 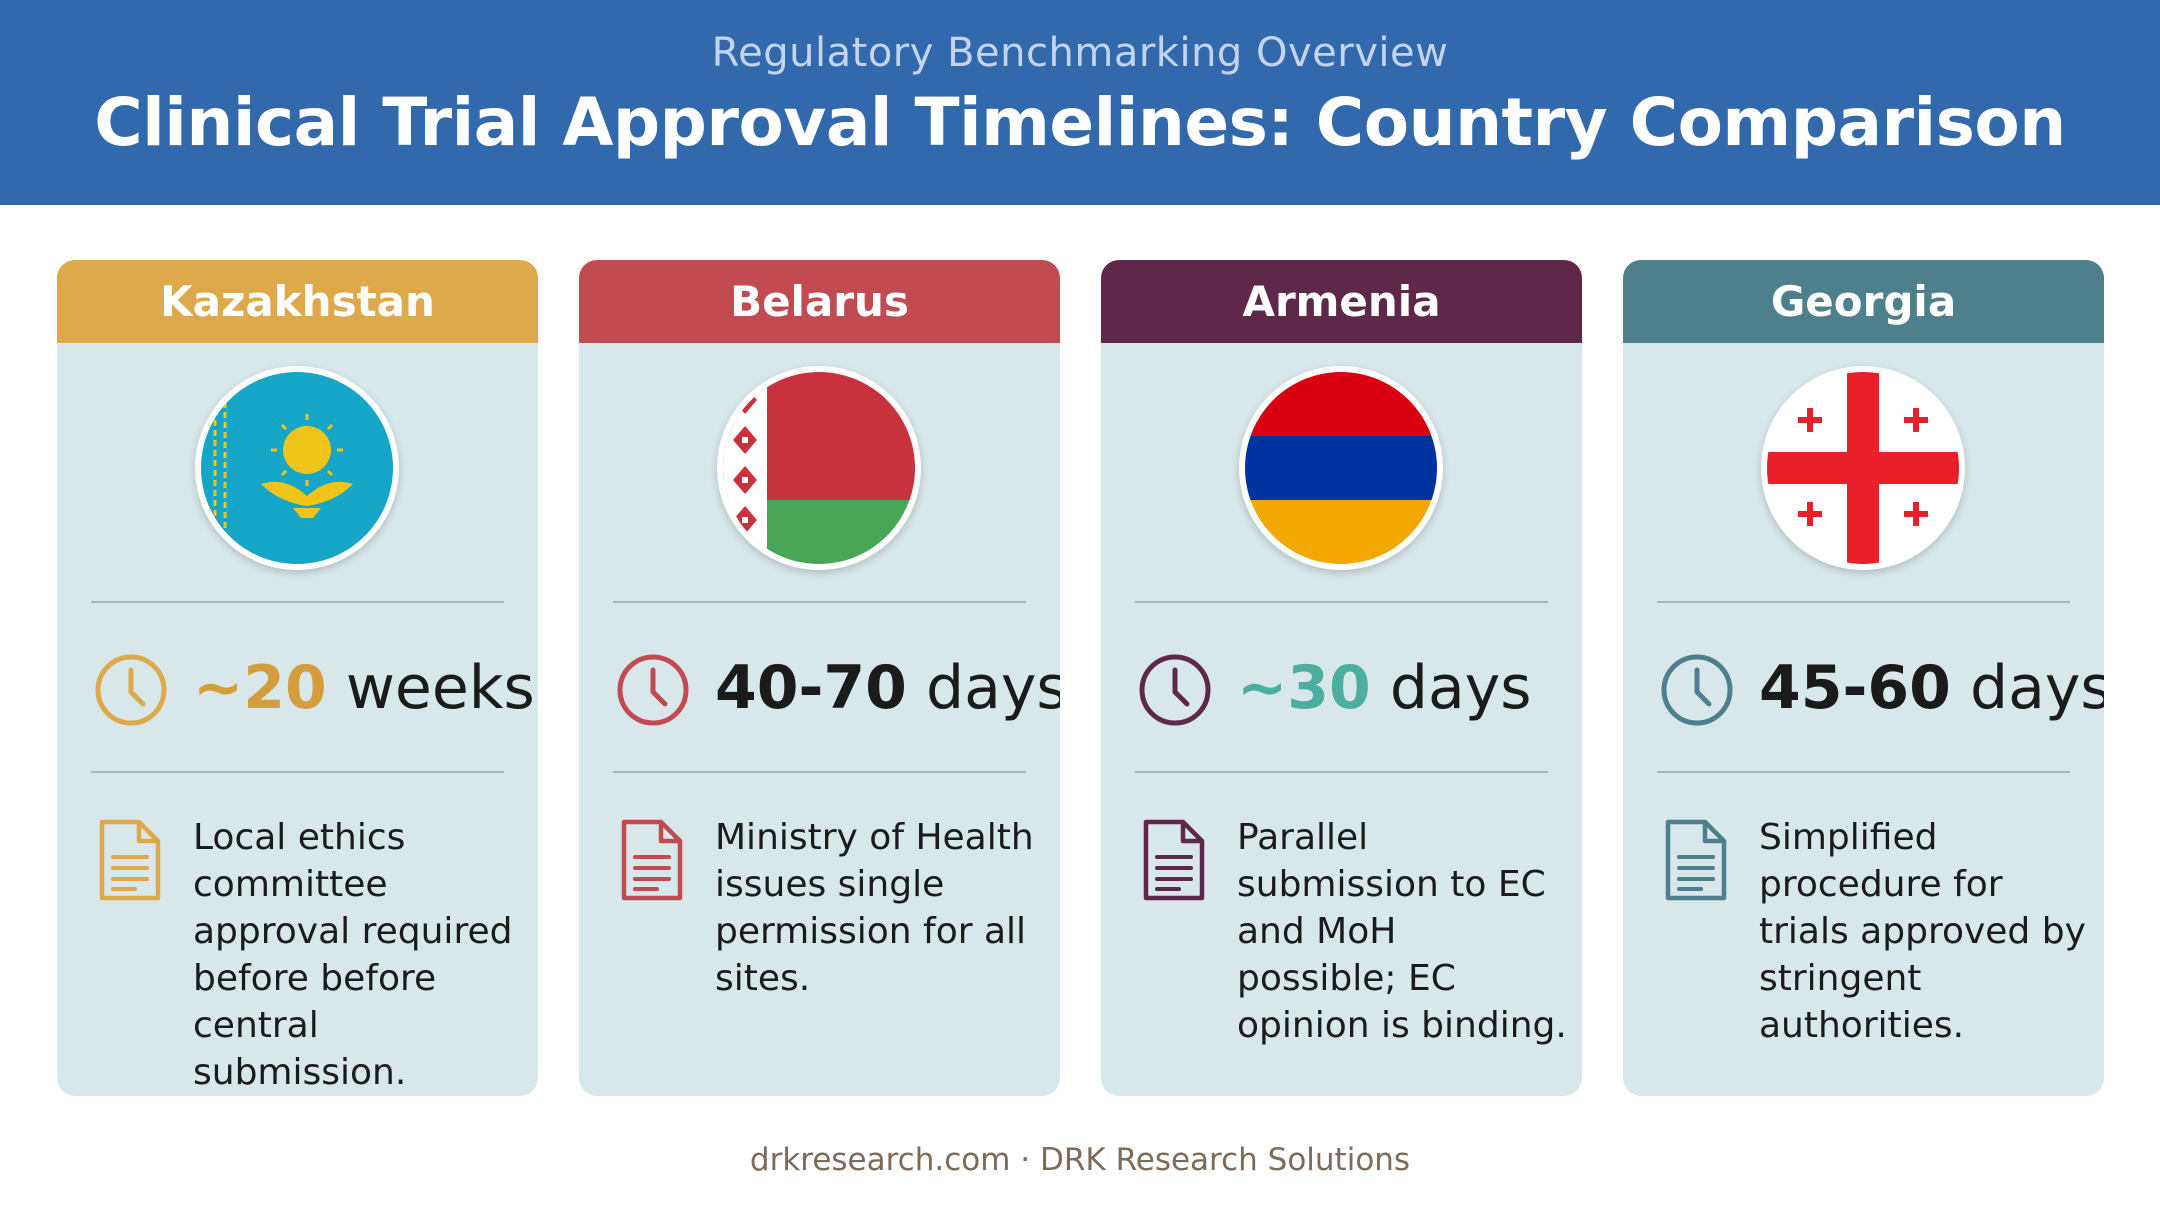 I want to click on approval-timeline: ~20 weeks, so click(x=364, y=688).